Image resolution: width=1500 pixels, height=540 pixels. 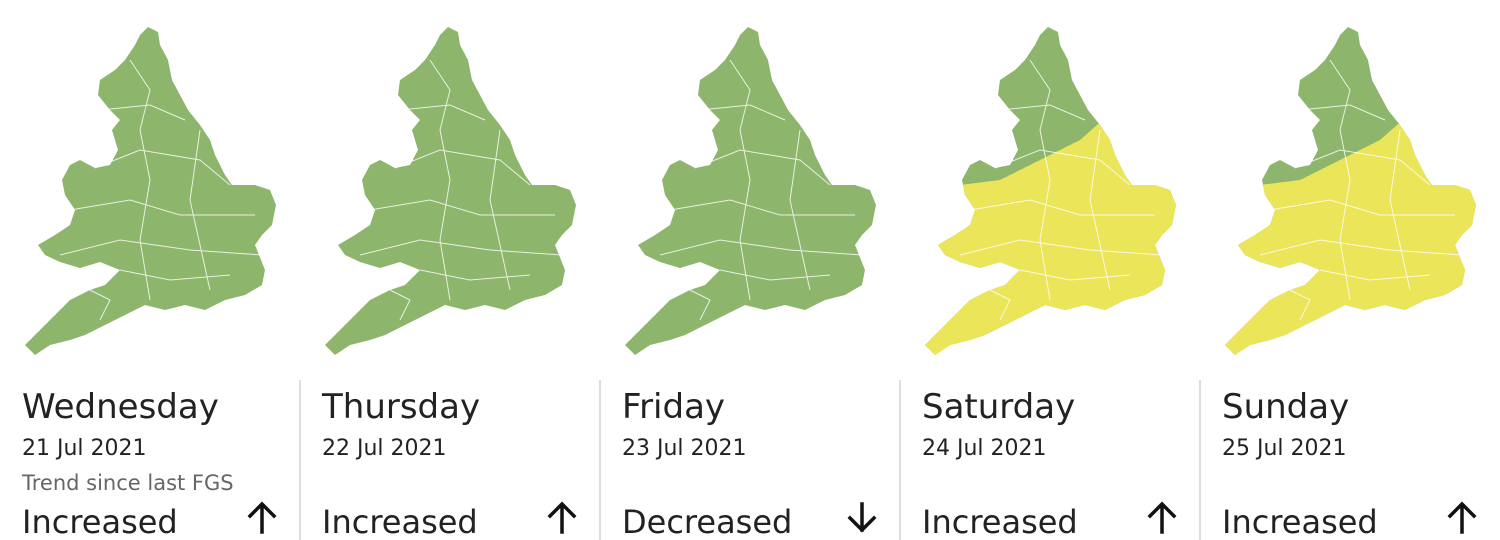 I want to click on arrow-down, so click(x=862, y=517).